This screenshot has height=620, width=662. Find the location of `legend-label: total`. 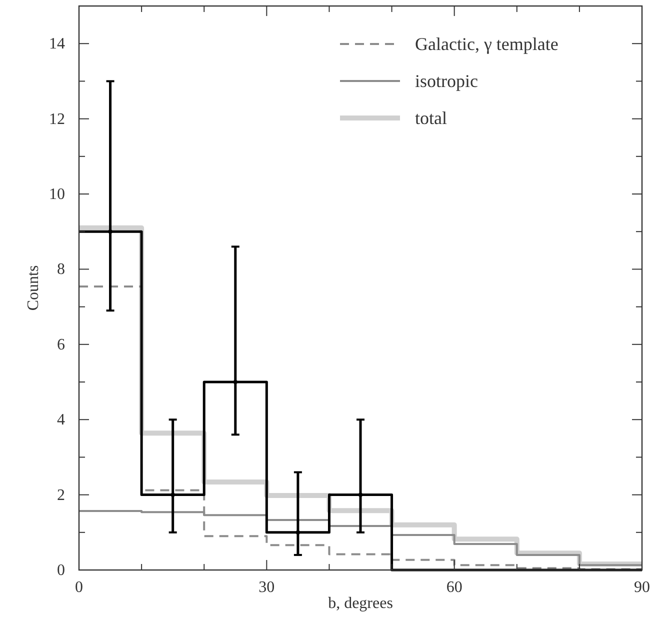

legend-label: total is located at coordinates (431, 118).